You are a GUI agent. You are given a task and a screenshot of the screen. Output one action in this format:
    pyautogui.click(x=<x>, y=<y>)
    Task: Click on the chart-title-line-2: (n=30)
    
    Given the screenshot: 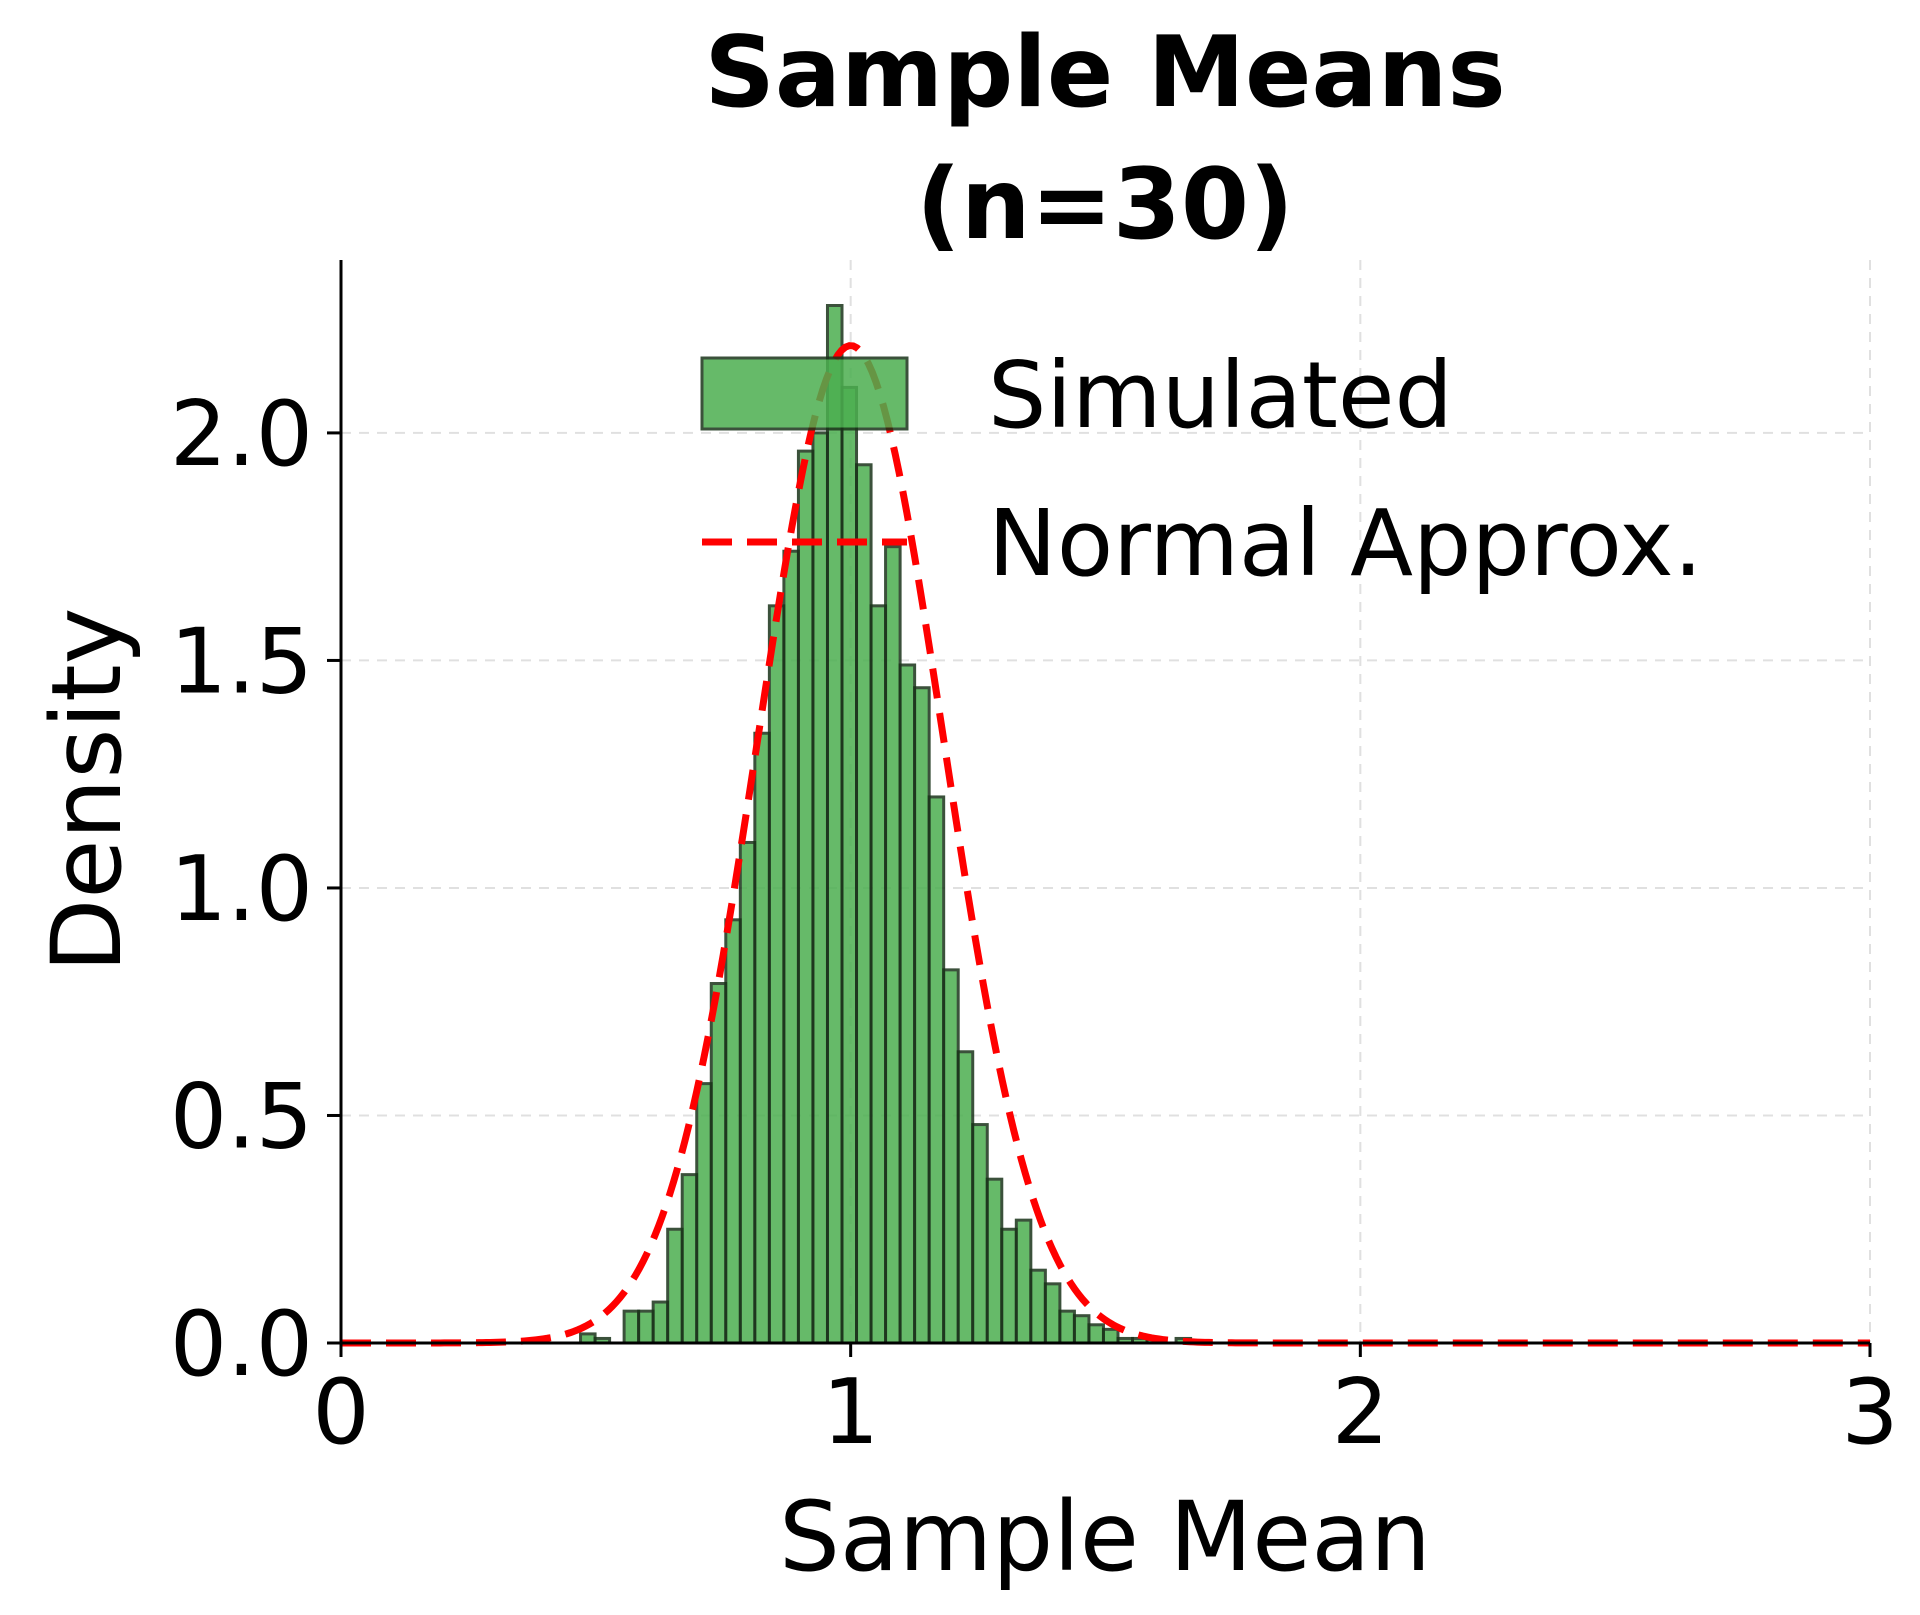 What is the action you would take?
    pyautogui.click(x=1105, y=205)
    